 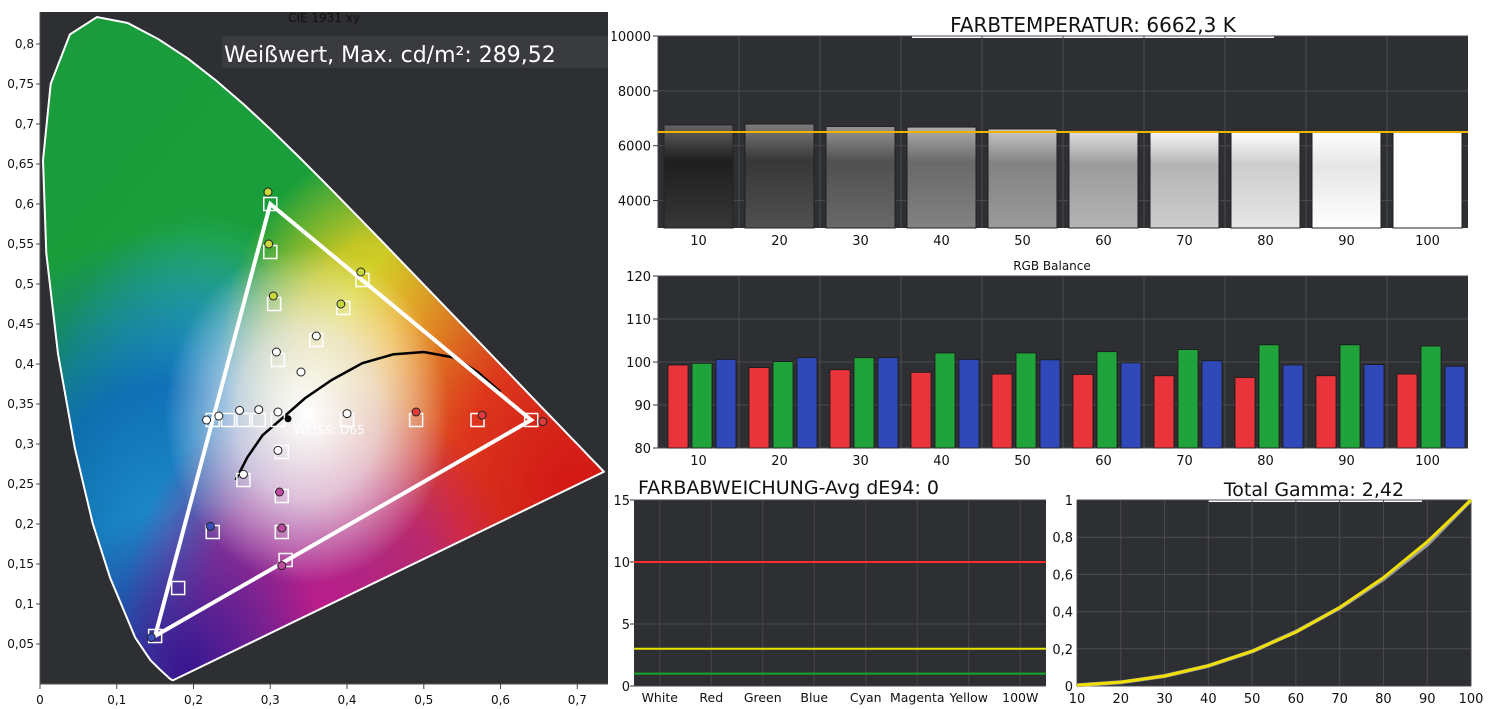 I want to click on gamma-axes: 0 0,2 0,4 0,6 0,8 1 10 20 30 40 50 60 70 80 90 100, so click(x=1267, y=600).